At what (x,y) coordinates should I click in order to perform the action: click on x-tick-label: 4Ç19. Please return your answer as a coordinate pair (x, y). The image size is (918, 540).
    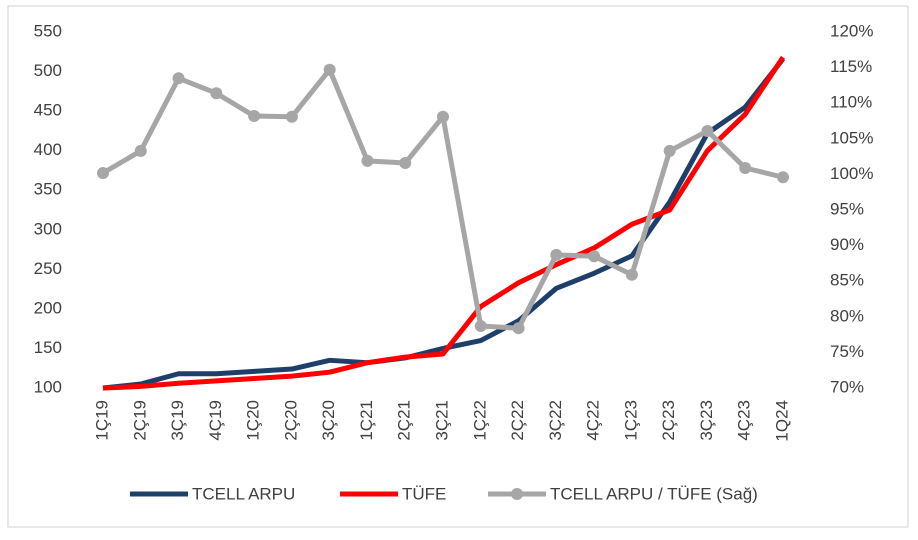
    Looking at the image, I should click on (215, 420).